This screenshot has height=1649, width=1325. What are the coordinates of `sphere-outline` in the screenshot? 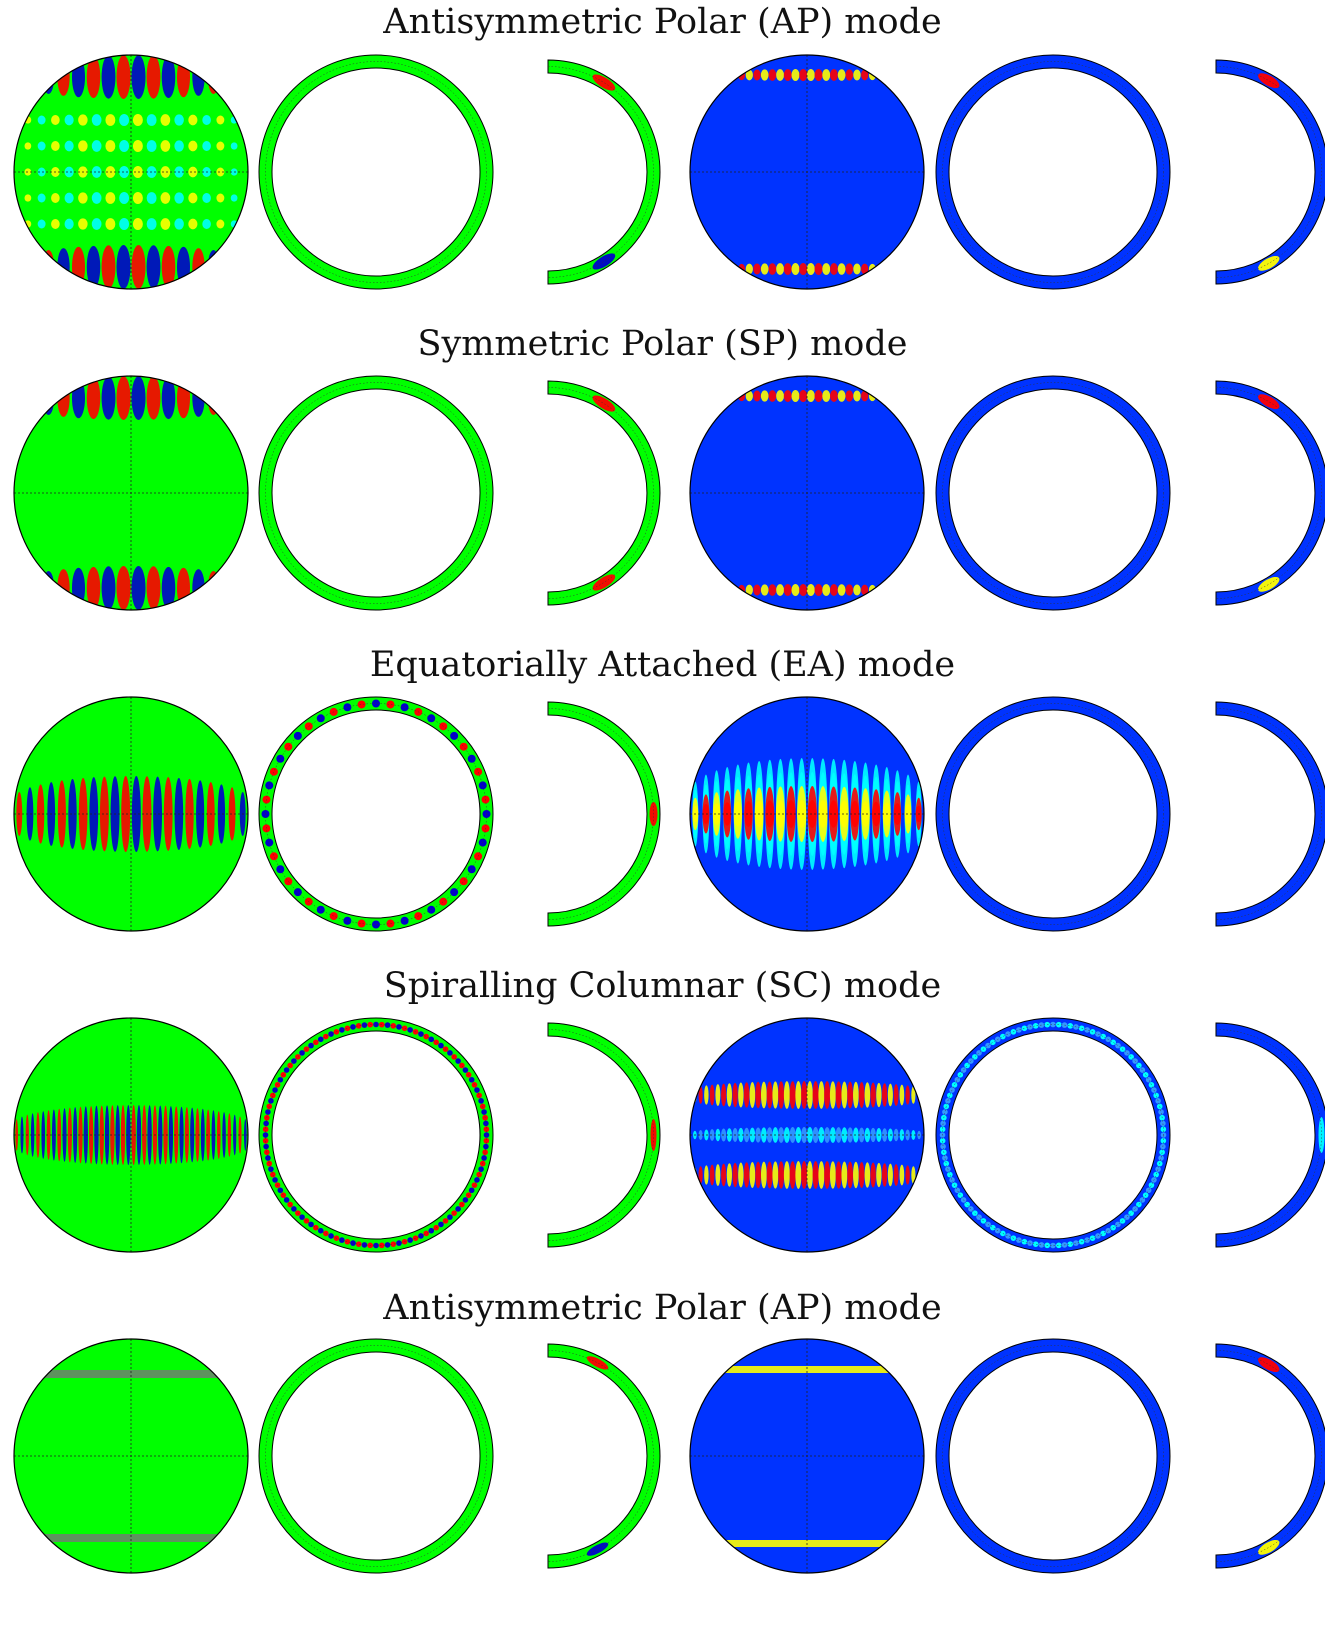 It's located at (131, 1135).